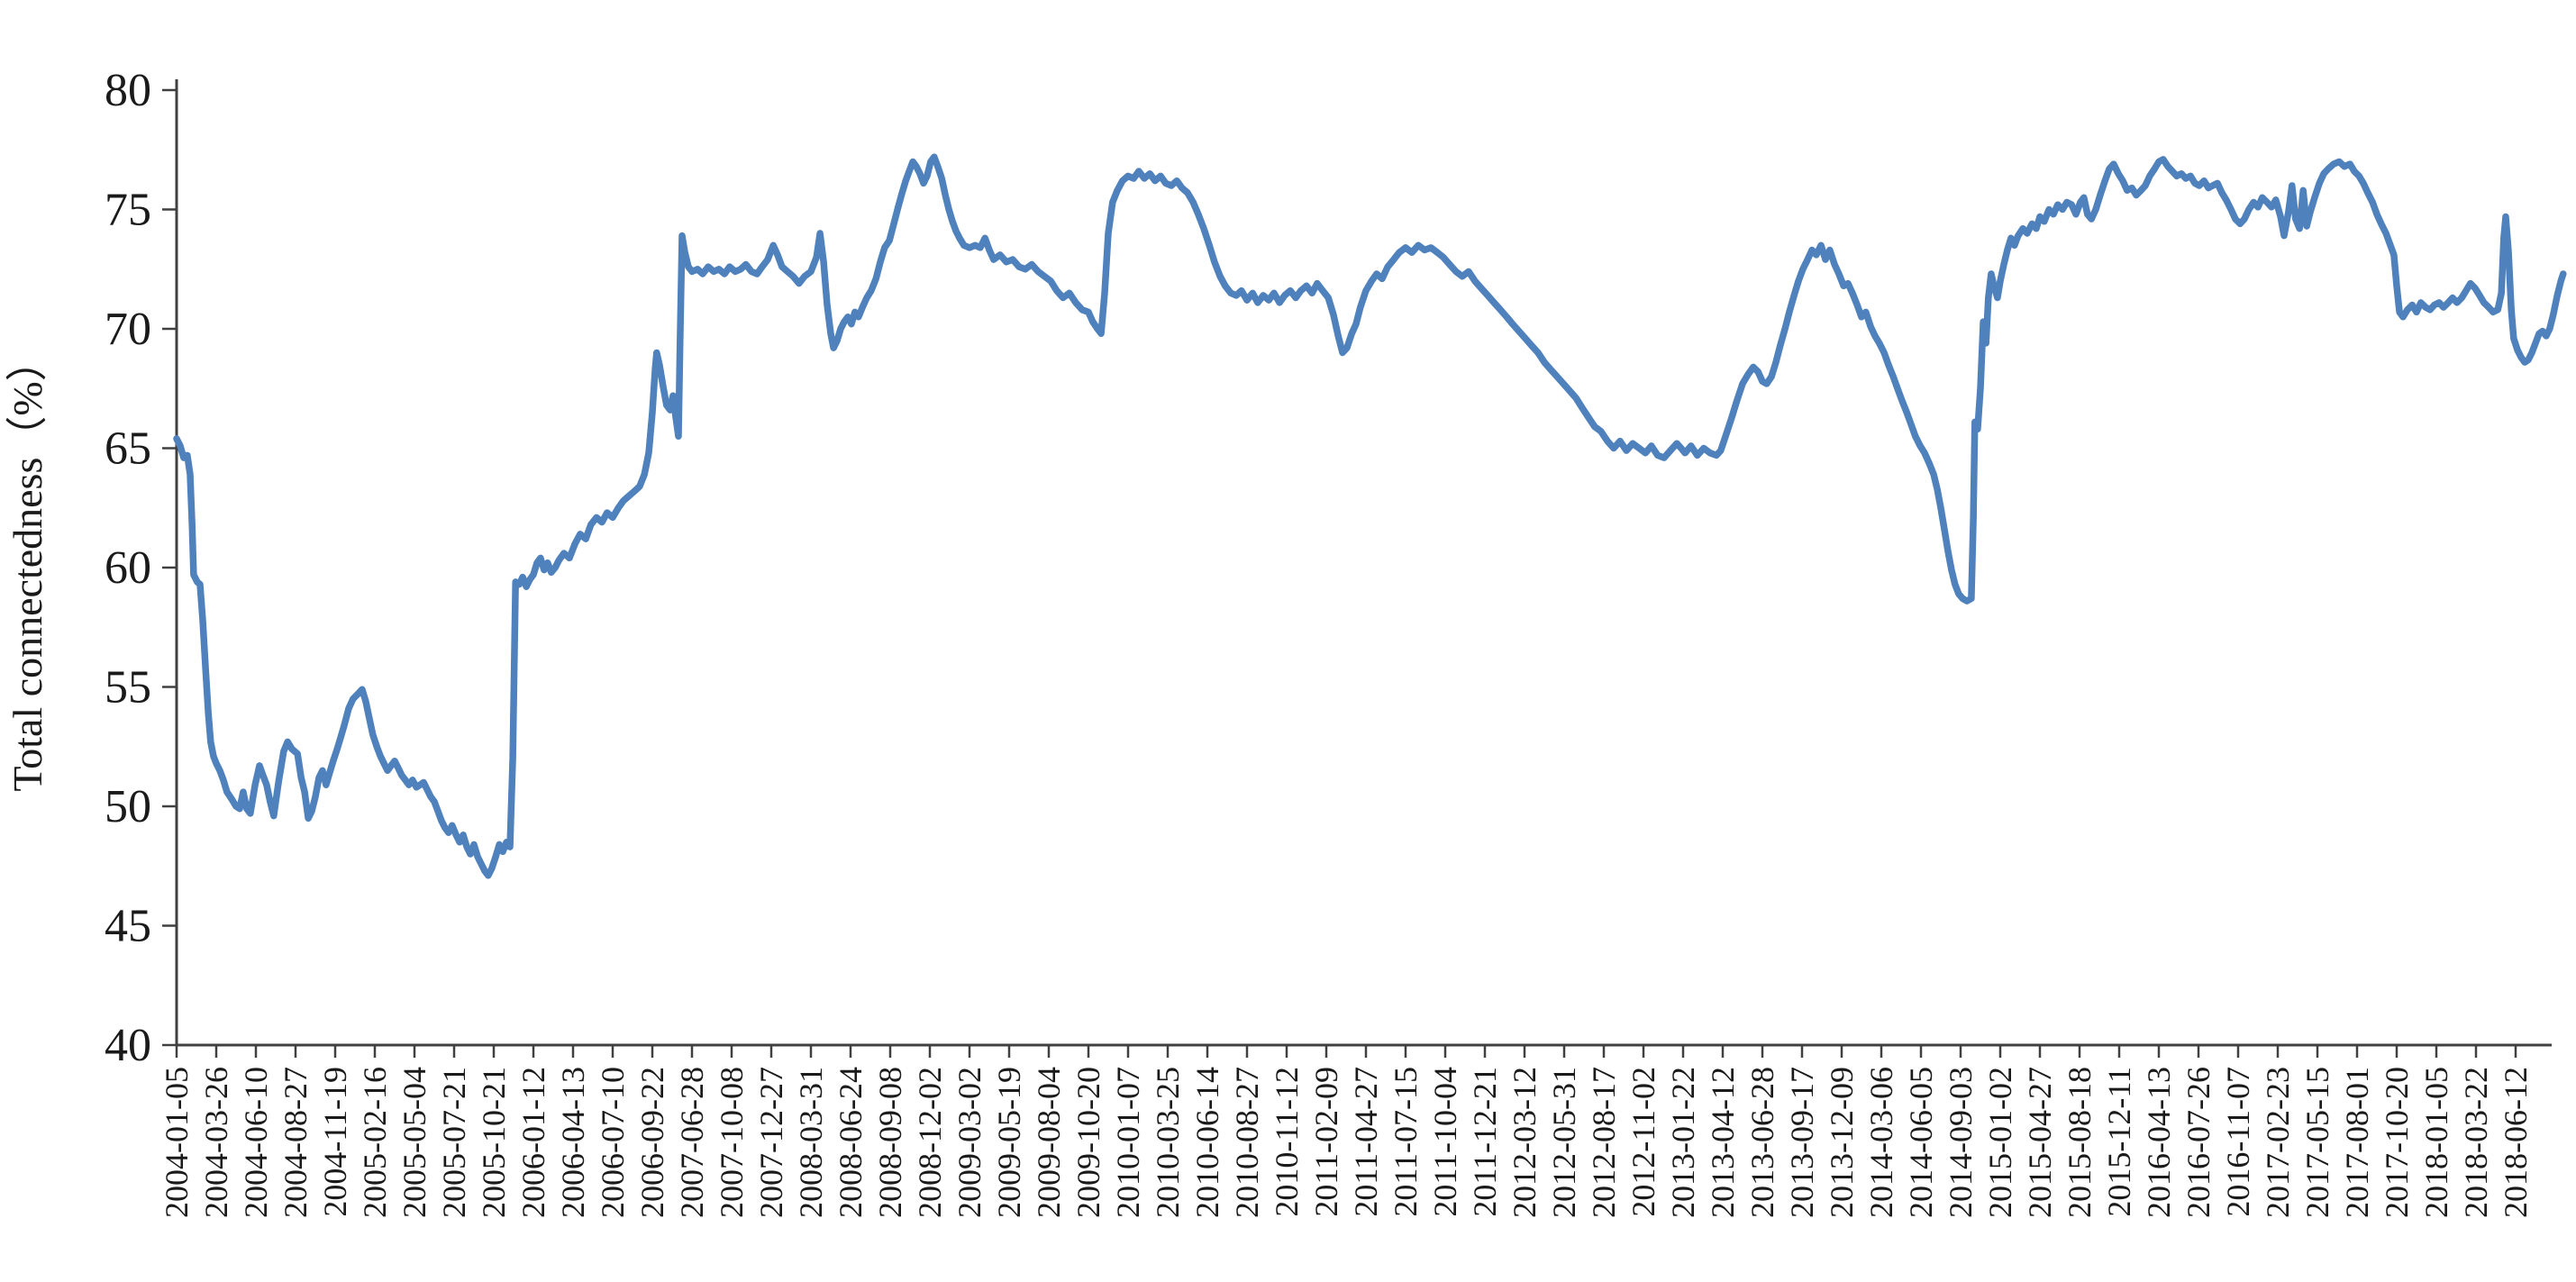 This screenshot has width=2576, height=1282. I want to click on x-tick-label: 2009-03-02, so click(969, 1142).